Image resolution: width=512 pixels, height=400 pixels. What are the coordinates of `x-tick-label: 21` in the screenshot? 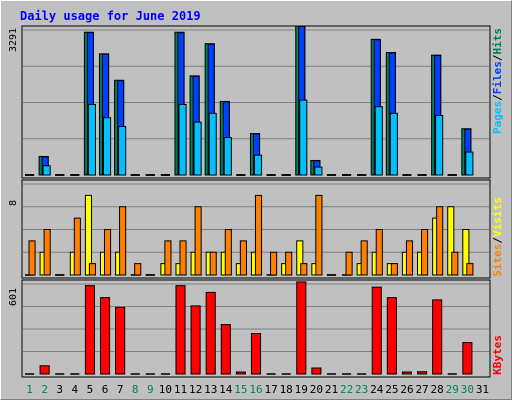 It's located at (331, 389).